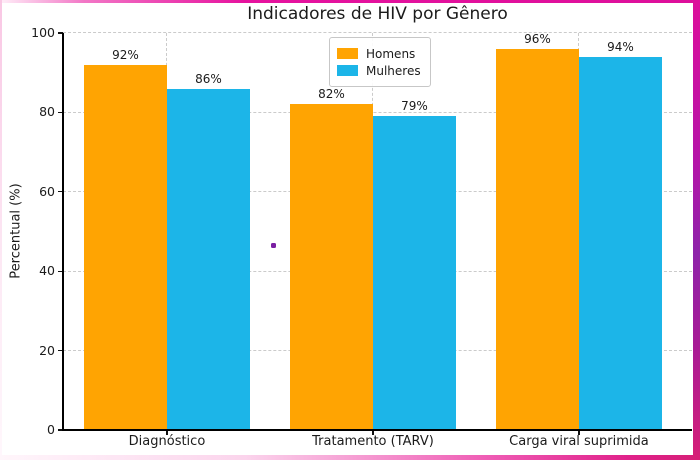  Describe the element at coordinates (380, 62) in the screenshot. I see `legend: Homens Mulheres` at that location.